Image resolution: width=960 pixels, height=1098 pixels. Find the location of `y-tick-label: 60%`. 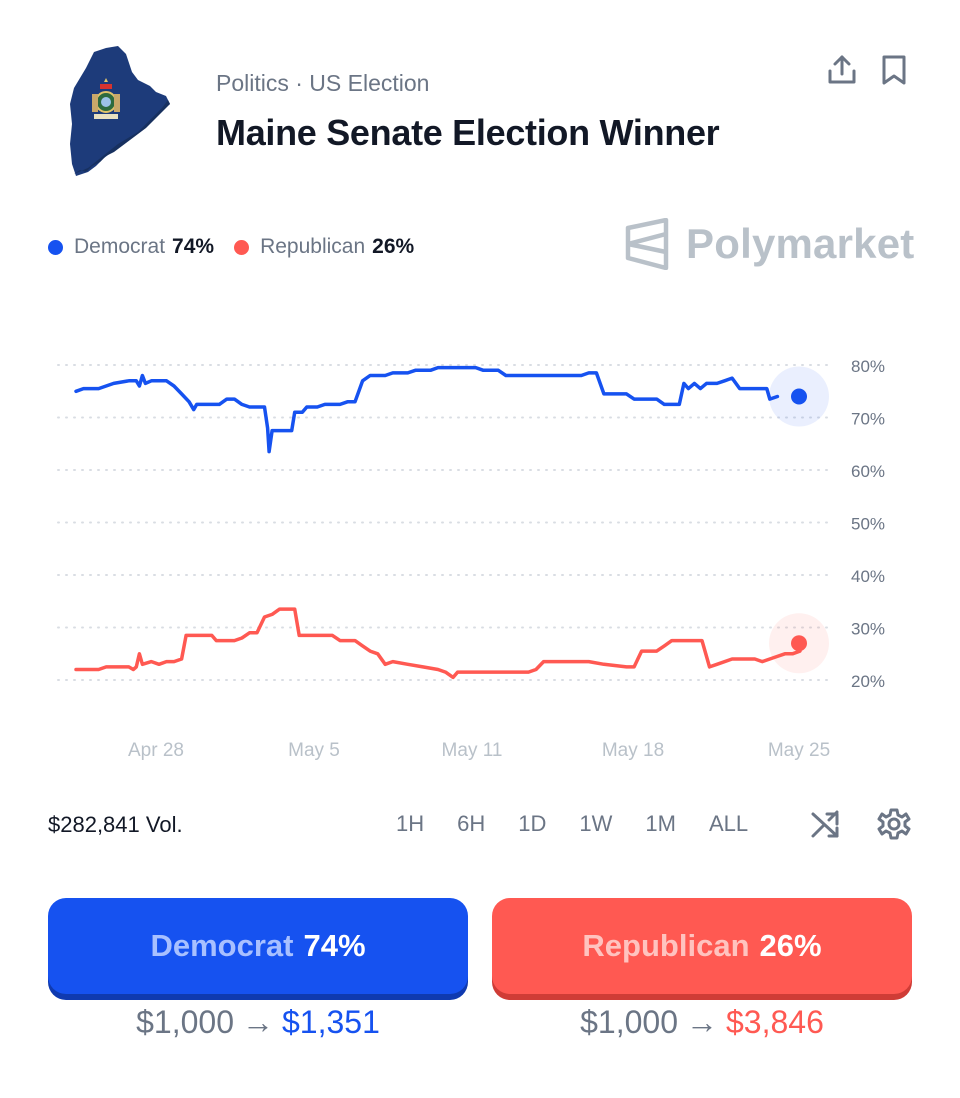

y-tick-label: 60% is located at coordinates (868, 471).